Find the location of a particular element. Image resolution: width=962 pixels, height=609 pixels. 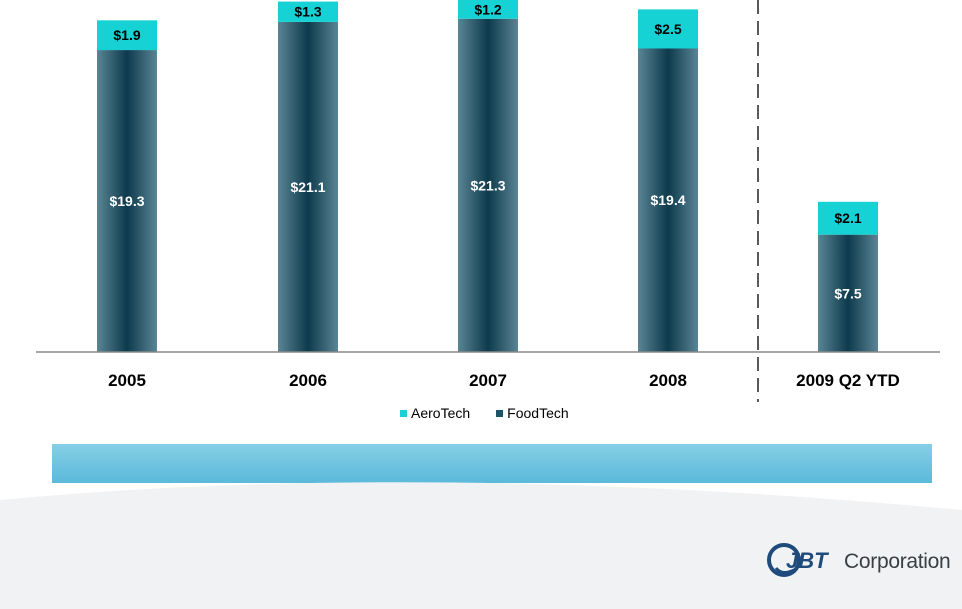

data-label-aerotech-2007: $1.2 is located at coordinates (487, 9).